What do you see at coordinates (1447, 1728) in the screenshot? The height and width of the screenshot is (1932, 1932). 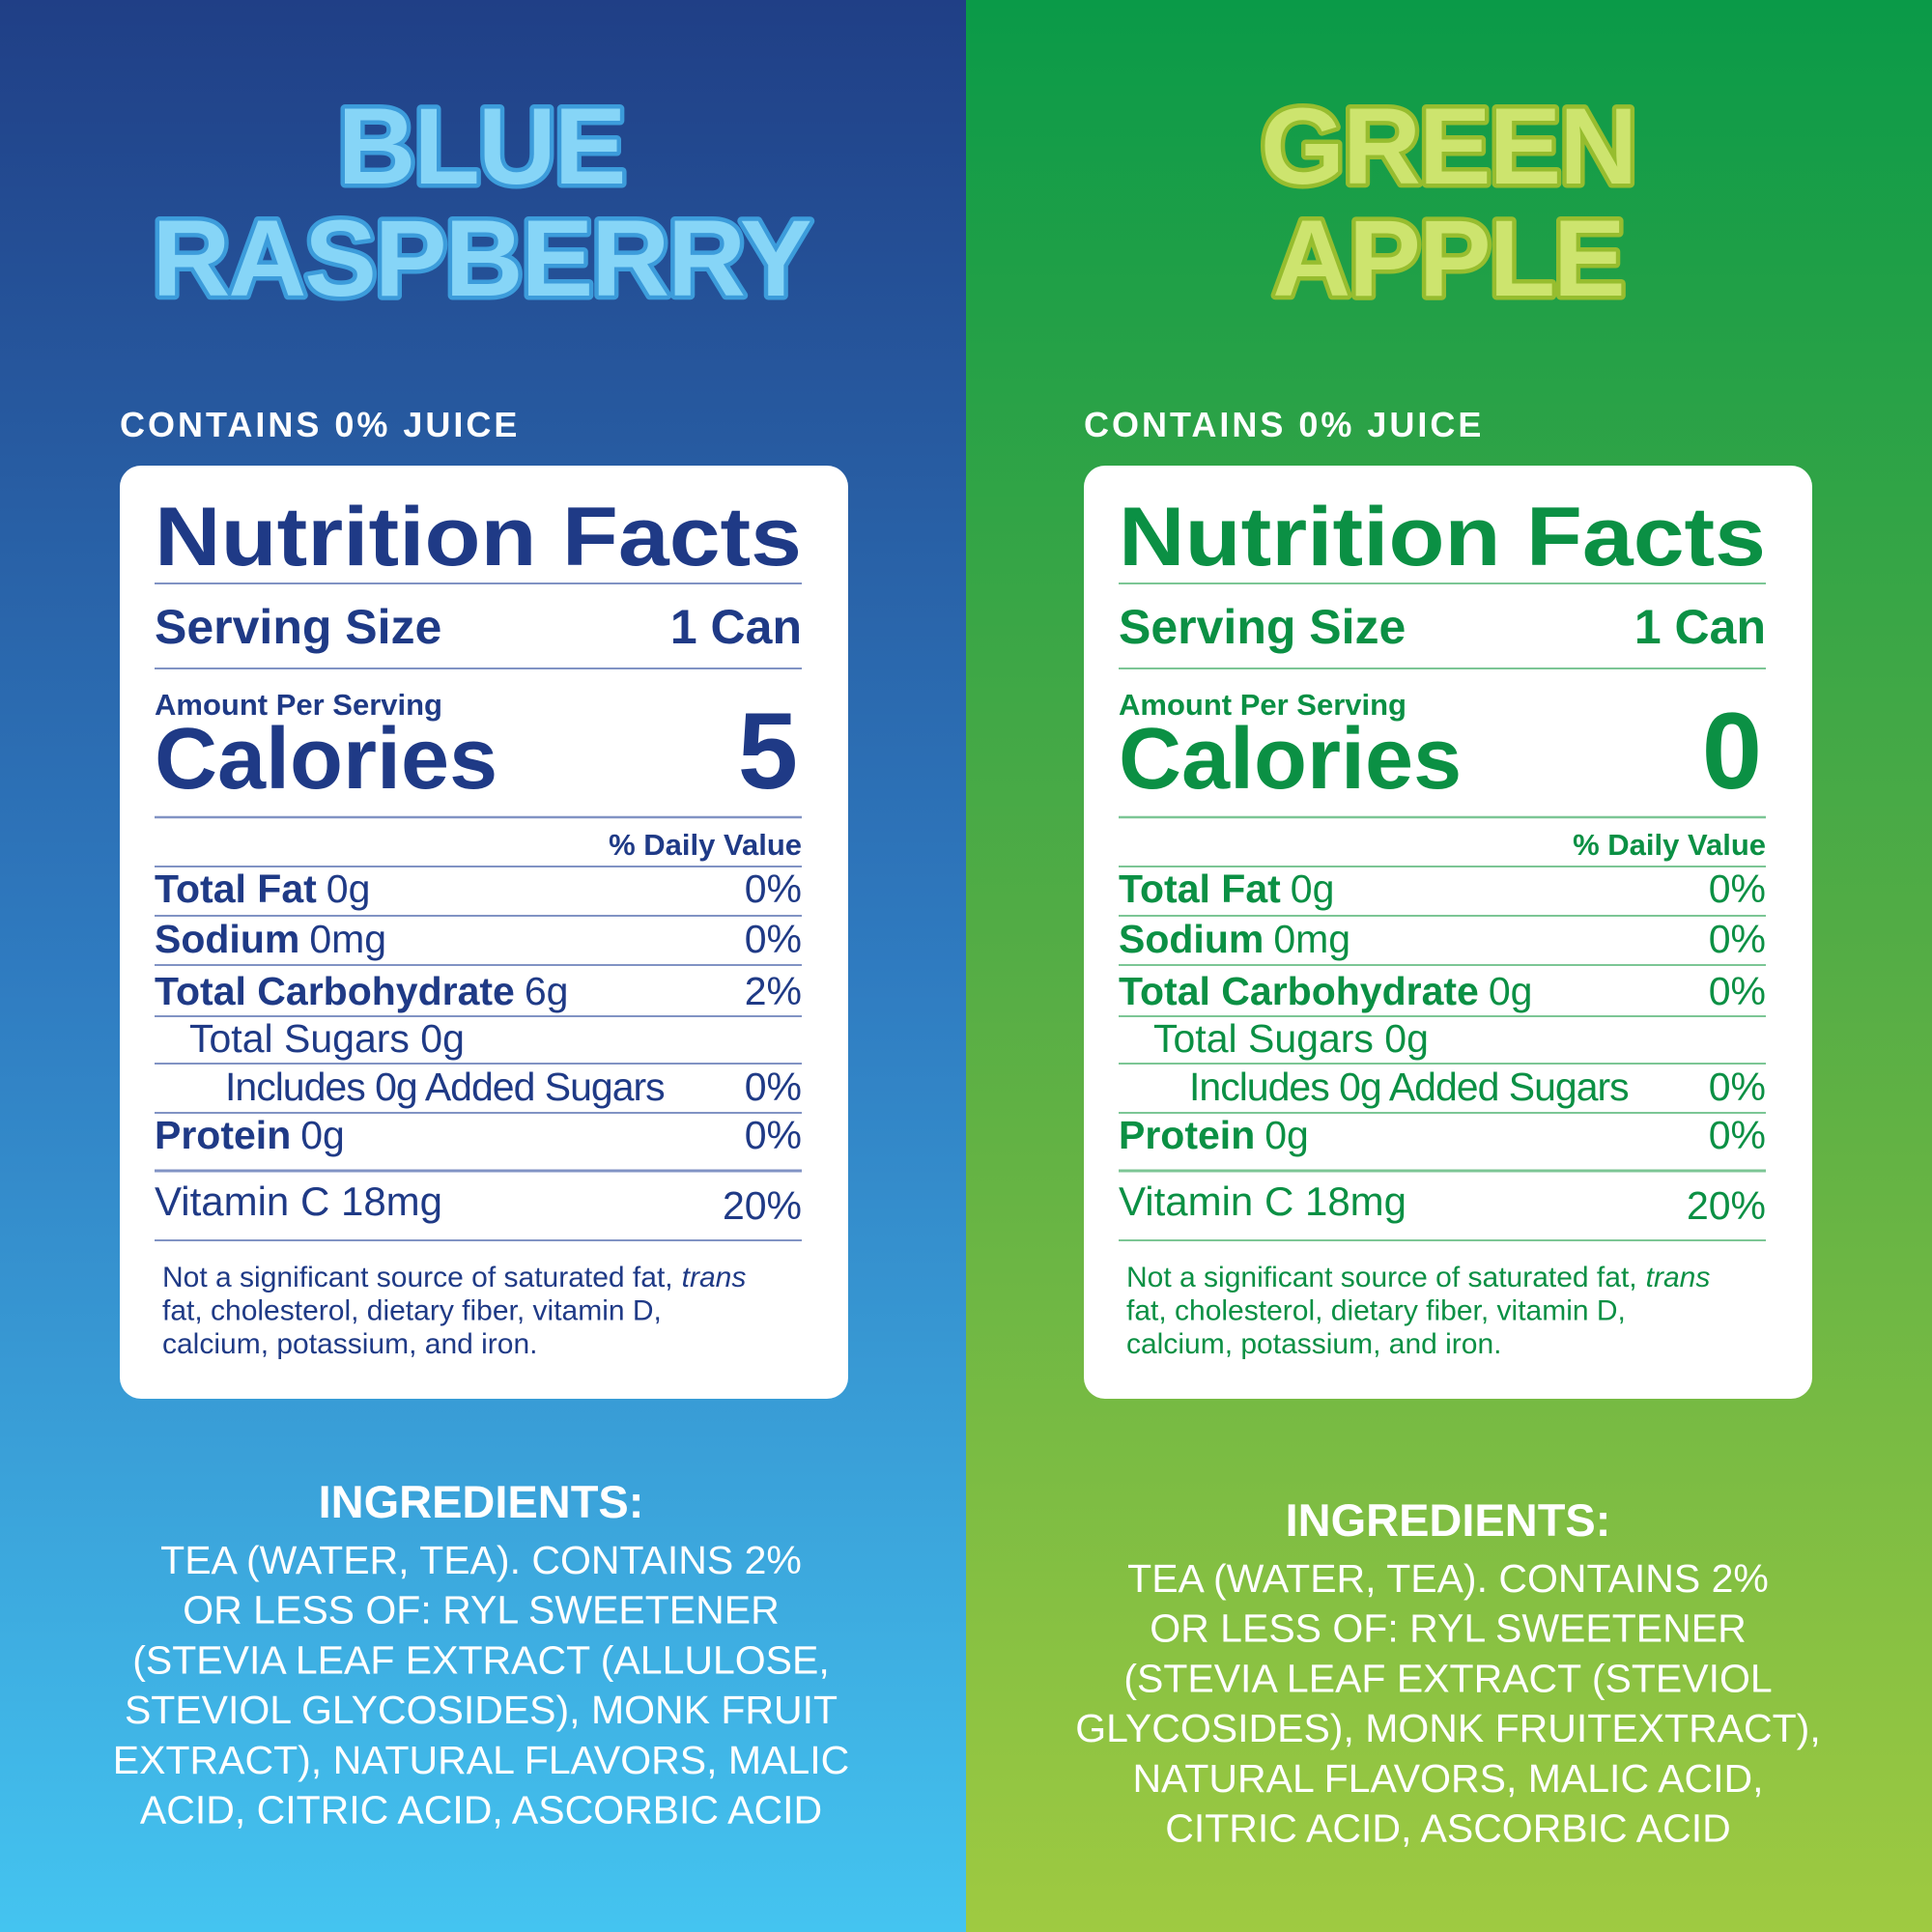 I see `ingredients-line: GLYCOSIDES), MONK FRUITEXTRACT),` at bounding box center [1447, 1728].